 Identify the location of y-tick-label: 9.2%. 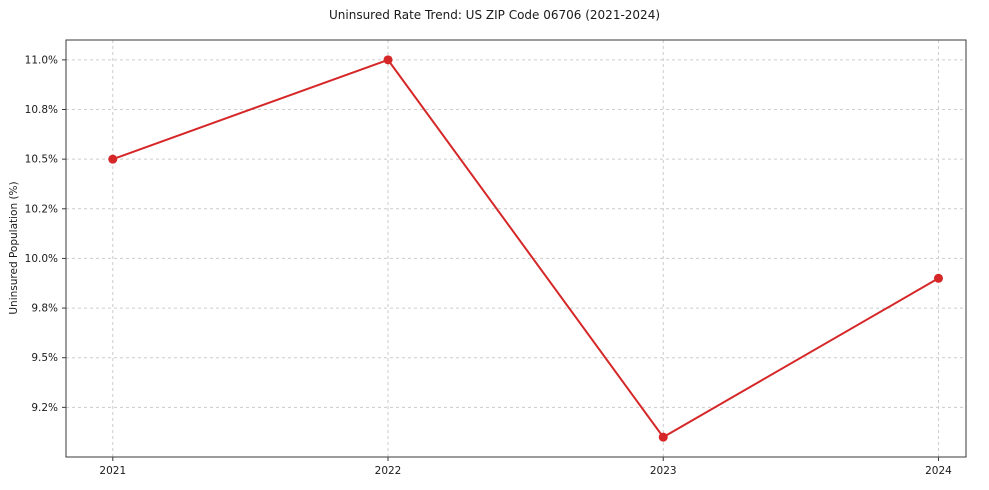
(44, 408).